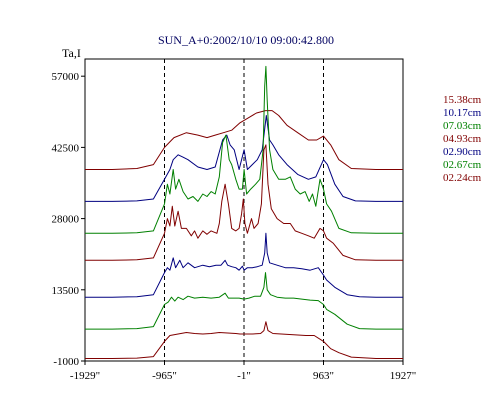 The height and width of the screenshot is (400, 500). Describe the element at coordinates (462, 113) in the screenshot. I see `legend-item: 10.17cm` at that location.